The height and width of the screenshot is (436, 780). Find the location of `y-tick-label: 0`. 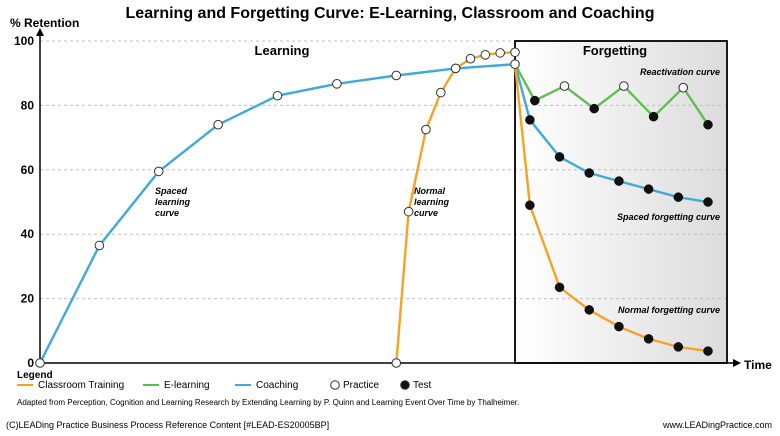

y-tick-label: 0 is located at coordinates (30, 363).